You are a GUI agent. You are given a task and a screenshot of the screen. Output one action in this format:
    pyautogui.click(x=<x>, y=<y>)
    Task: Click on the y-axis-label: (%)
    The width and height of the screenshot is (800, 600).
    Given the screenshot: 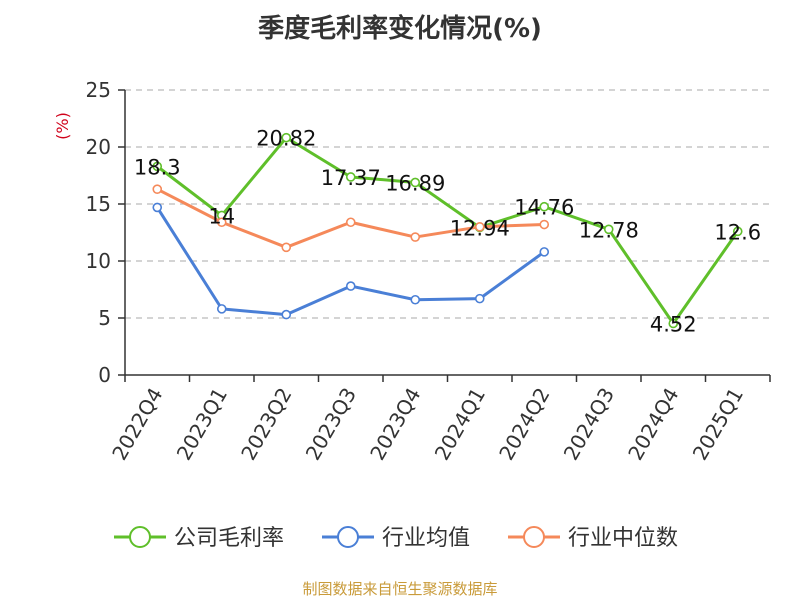 What is the action you would take?
    pyautogui.click(x=62, y=126)
    